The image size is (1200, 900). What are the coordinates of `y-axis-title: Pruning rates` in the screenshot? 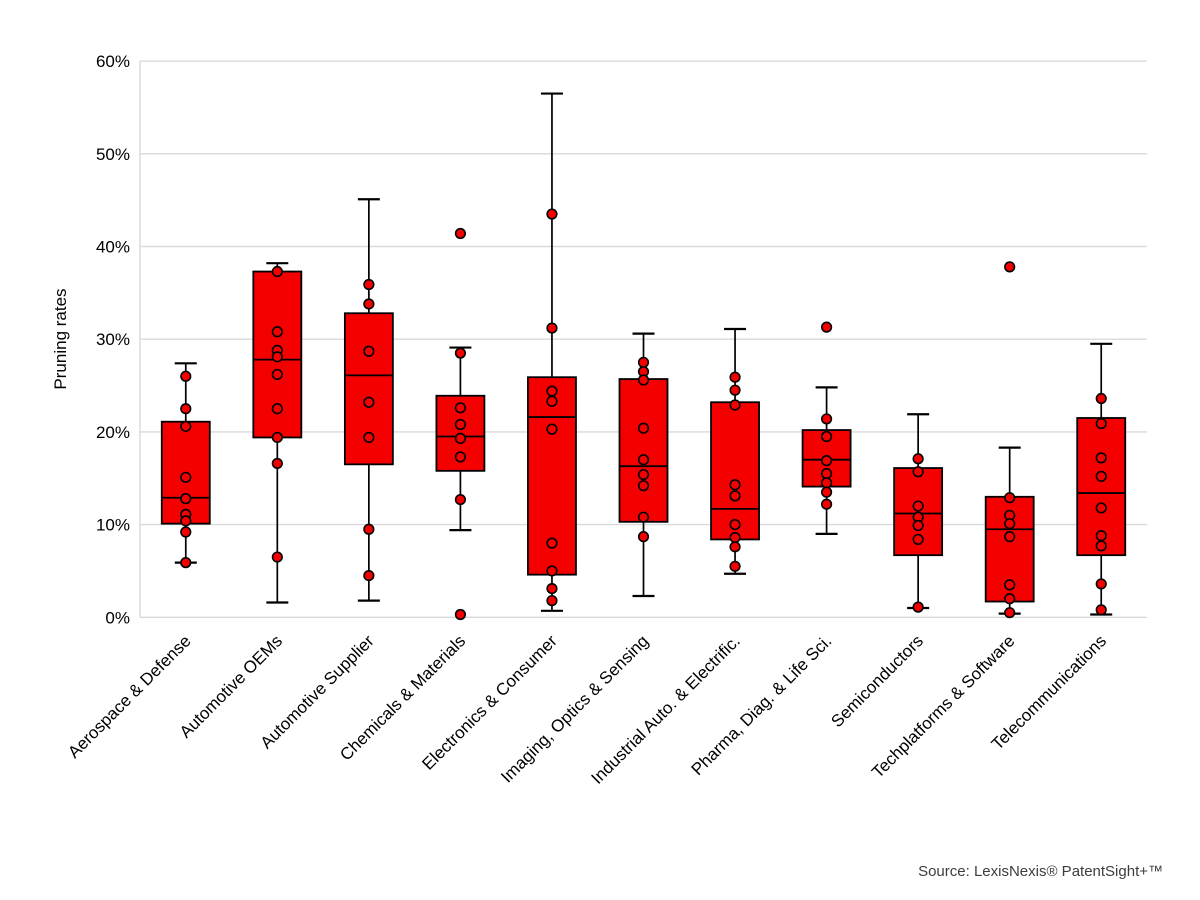 It's located at (60, 338).